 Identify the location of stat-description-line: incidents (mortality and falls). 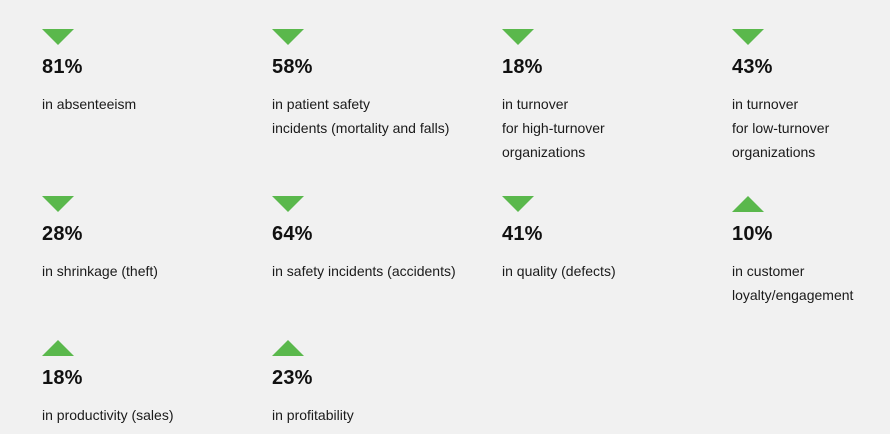
(361, 128).